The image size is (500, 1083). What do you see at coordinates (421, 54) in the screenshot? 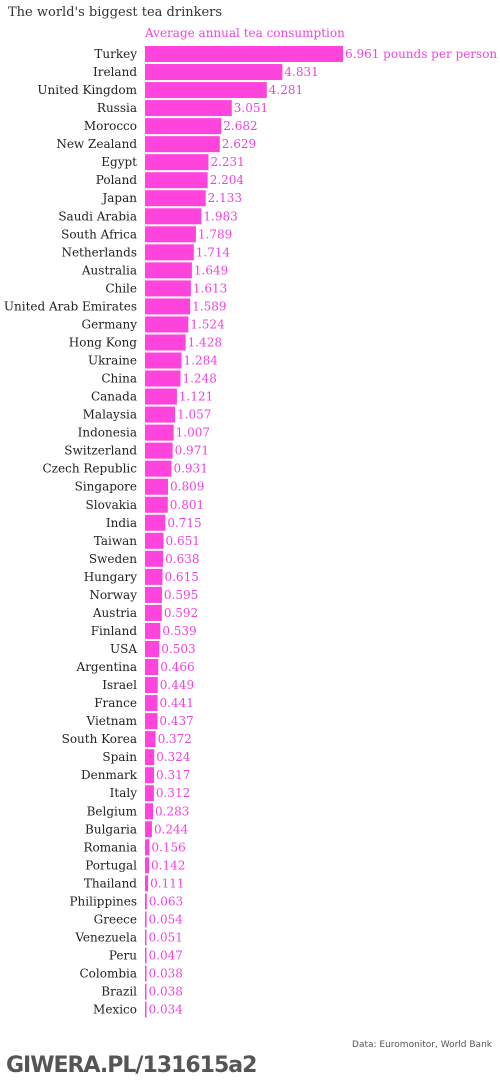
I see `value-label: 6.961 pounds per person` at bounding box center [421, 54].